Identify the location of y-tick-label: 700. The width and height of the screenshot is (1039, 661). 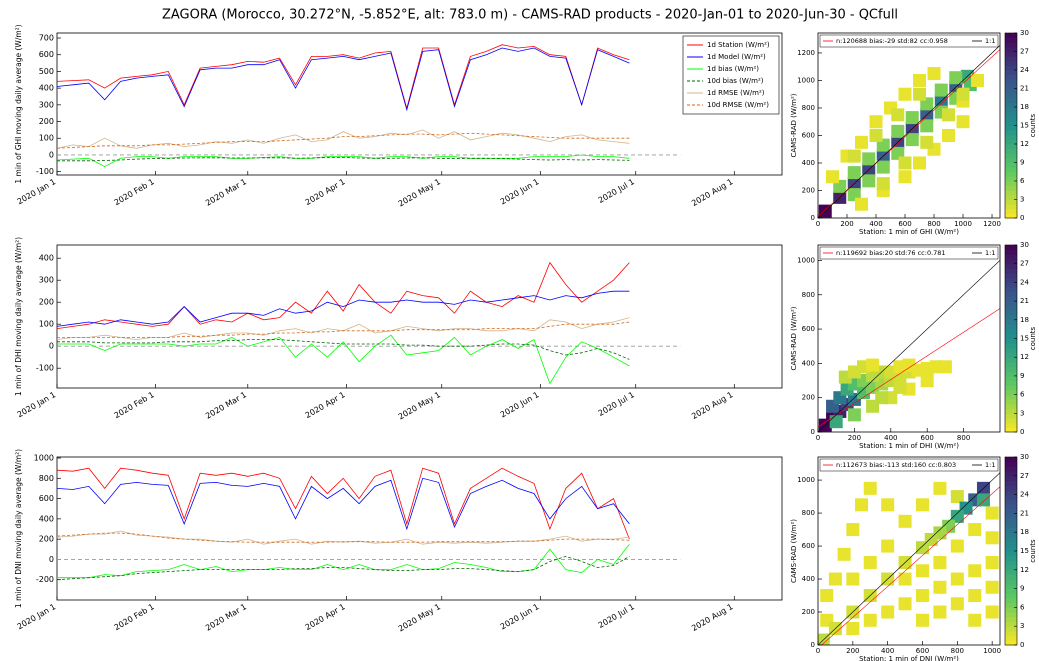
(46, 38).